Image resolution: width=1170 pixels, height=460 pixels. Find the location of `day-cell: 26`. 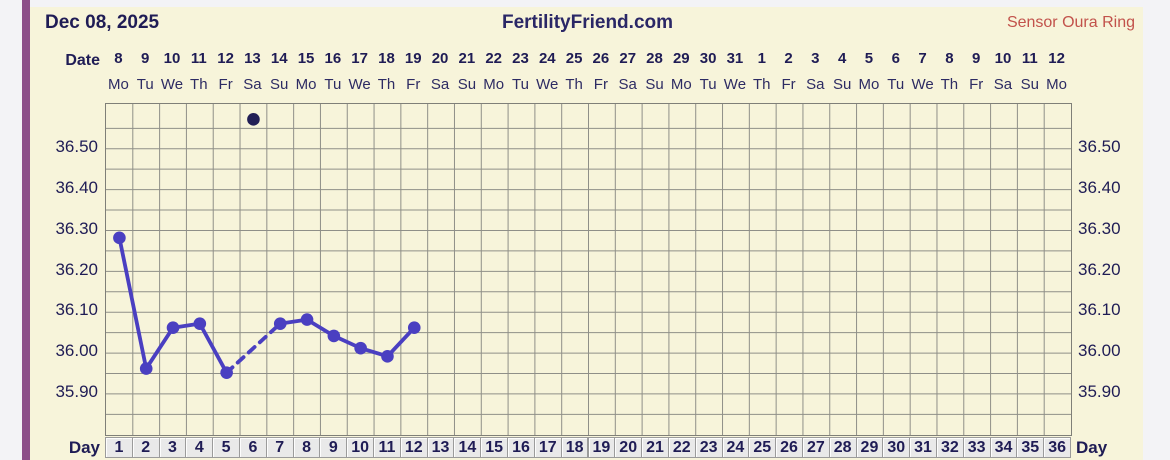

day-cell: 26 is located at coordinates (789, 447).